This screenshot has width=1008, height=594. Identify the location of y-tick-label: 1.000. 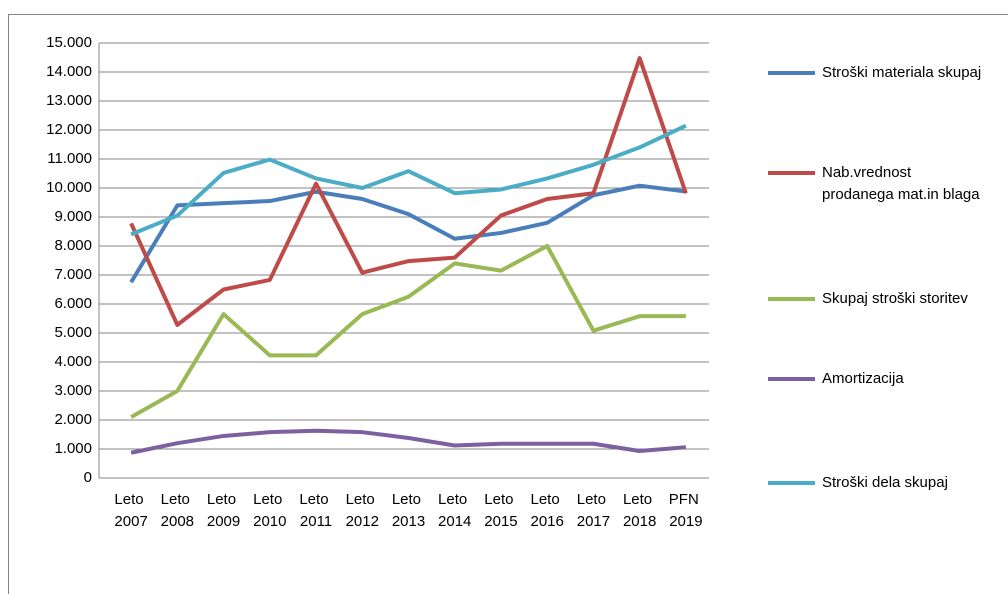
(73, 448).